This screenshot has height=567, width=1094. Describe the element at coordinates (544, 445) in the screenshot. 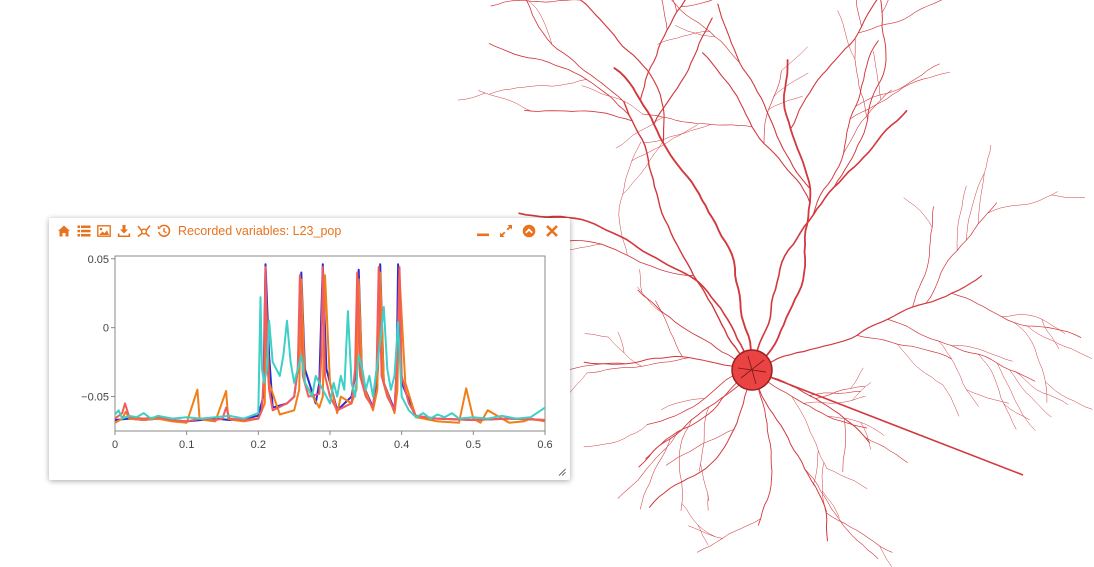

I see `x-tick-label: 0.6` at that location.